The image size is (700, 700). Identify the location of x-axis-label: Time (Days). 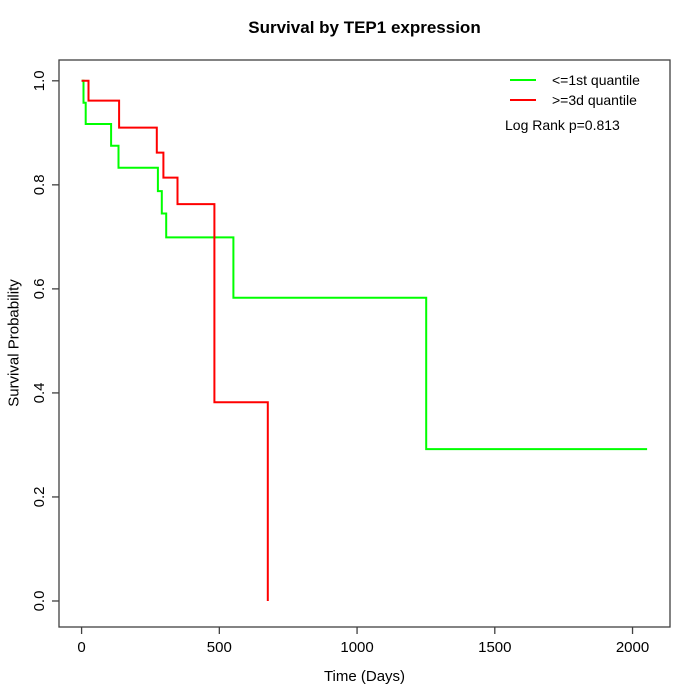
(364, 676).